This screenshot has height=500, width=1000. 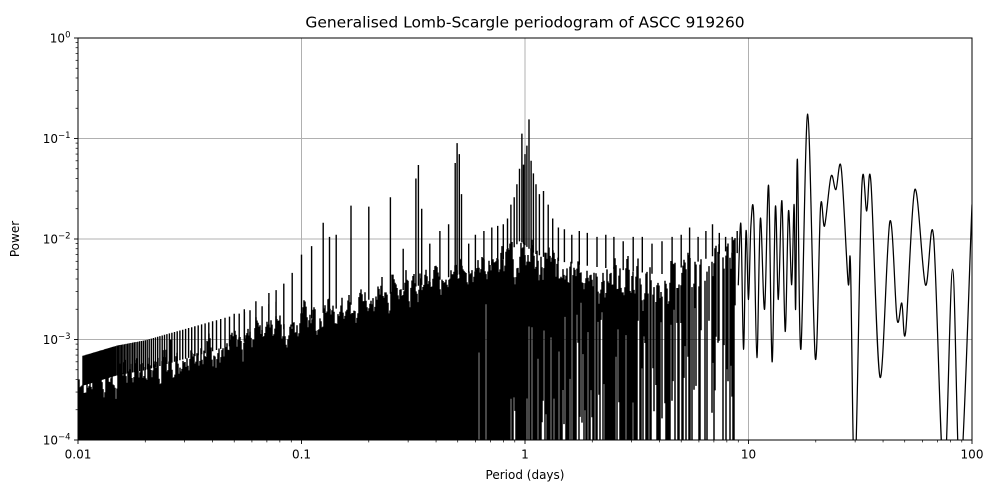 I want to click on x-tick-label: 1, so click(x=525, y=455).